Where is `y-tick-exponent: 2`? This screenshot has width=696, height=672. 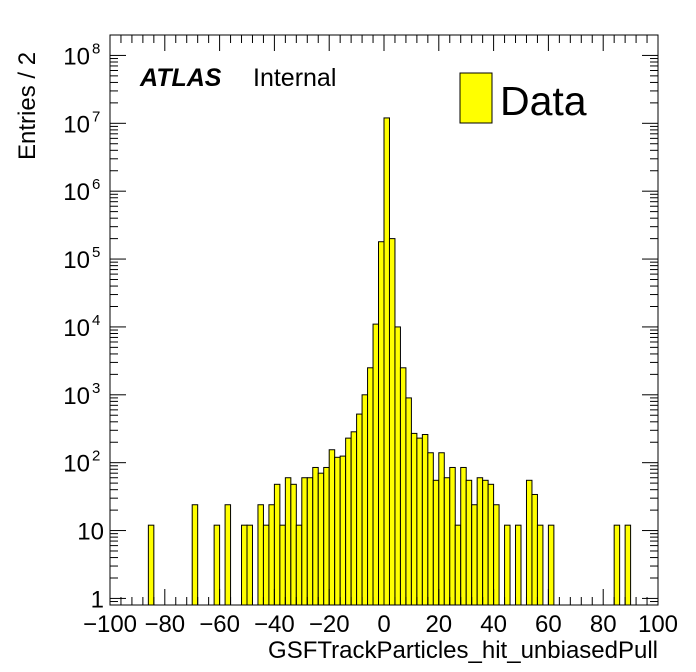 y-tick-exponent: 2 is located at coordinates (96, 456).